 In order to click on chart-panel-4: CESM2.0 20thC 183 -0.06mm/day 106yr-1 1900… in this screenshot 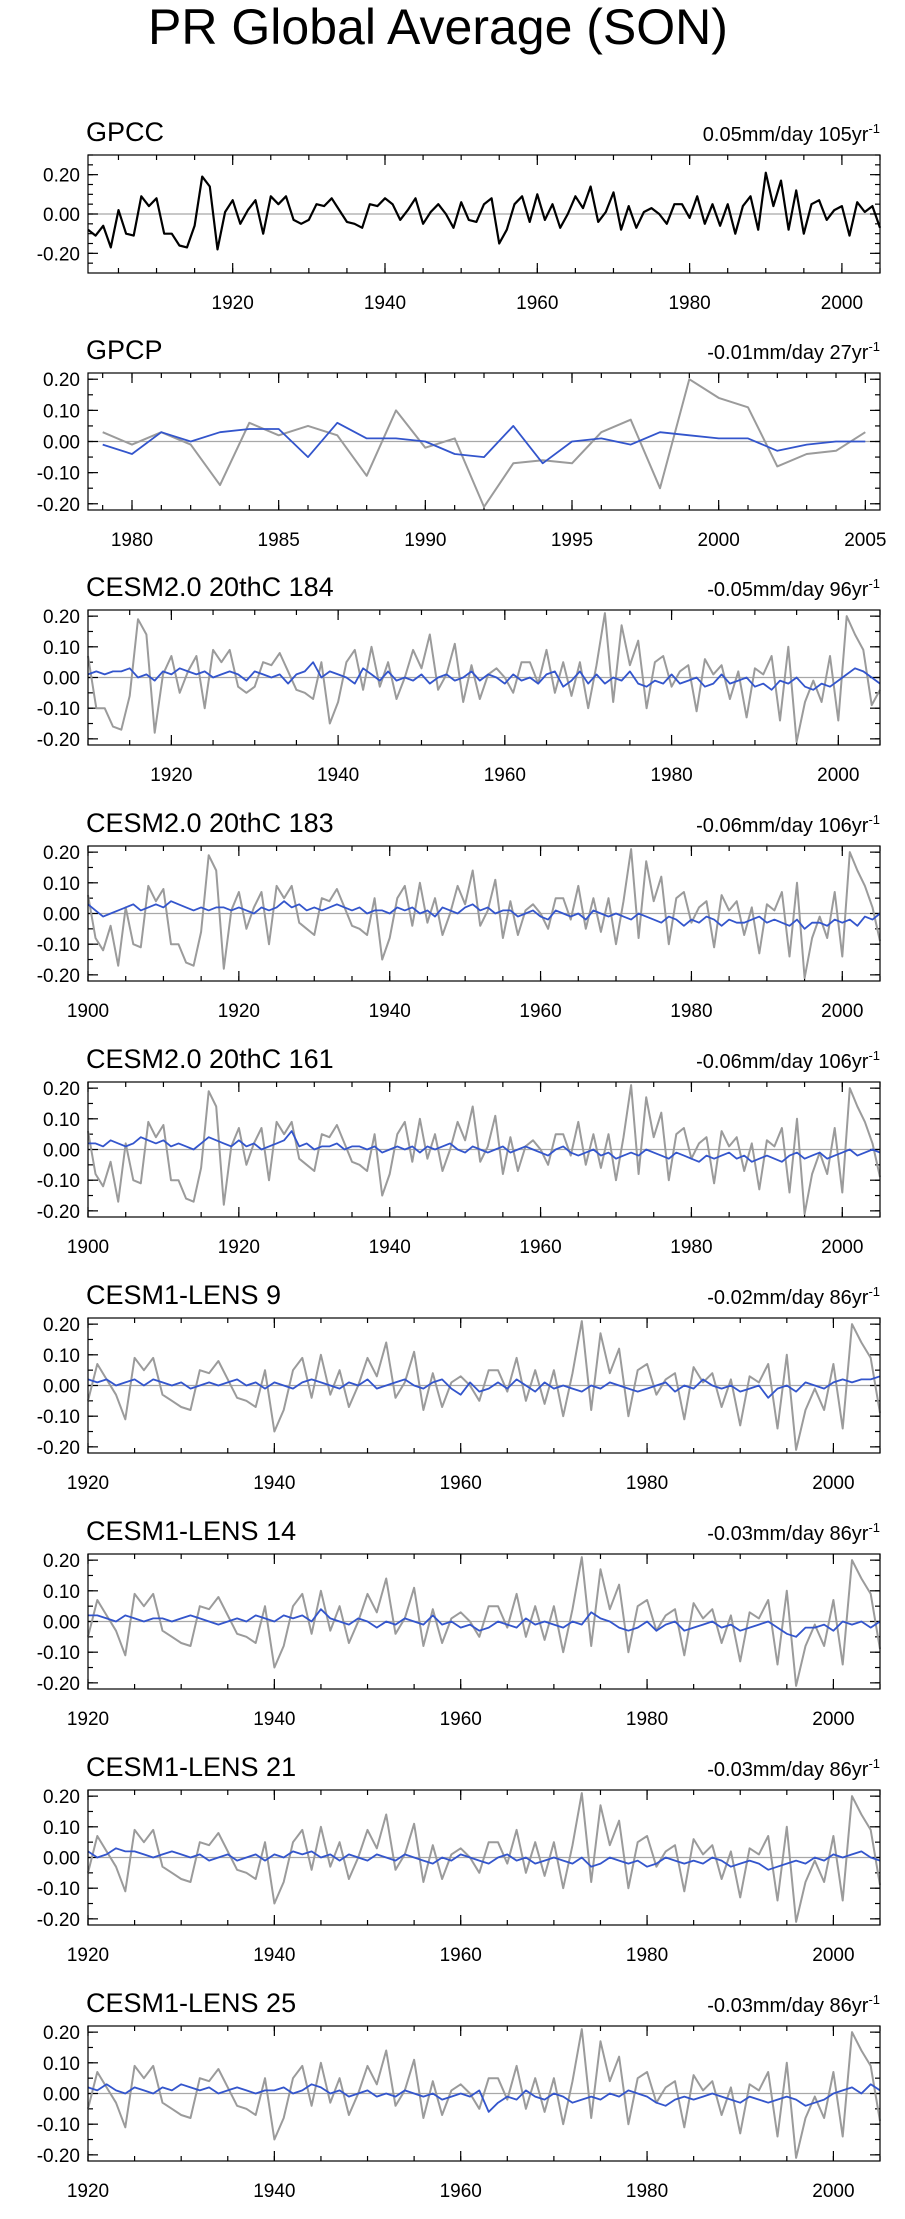, I will do `click(459, 915)`.